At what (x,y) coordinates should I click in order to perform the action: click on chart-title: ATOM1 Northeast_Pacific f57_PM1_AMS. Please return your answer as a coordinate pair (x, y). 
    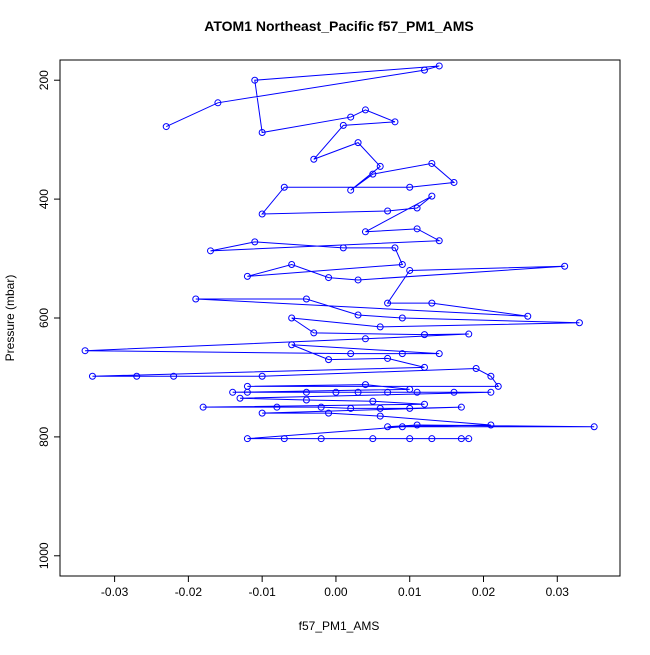
    Looking at the image, I should click on (338, 26).